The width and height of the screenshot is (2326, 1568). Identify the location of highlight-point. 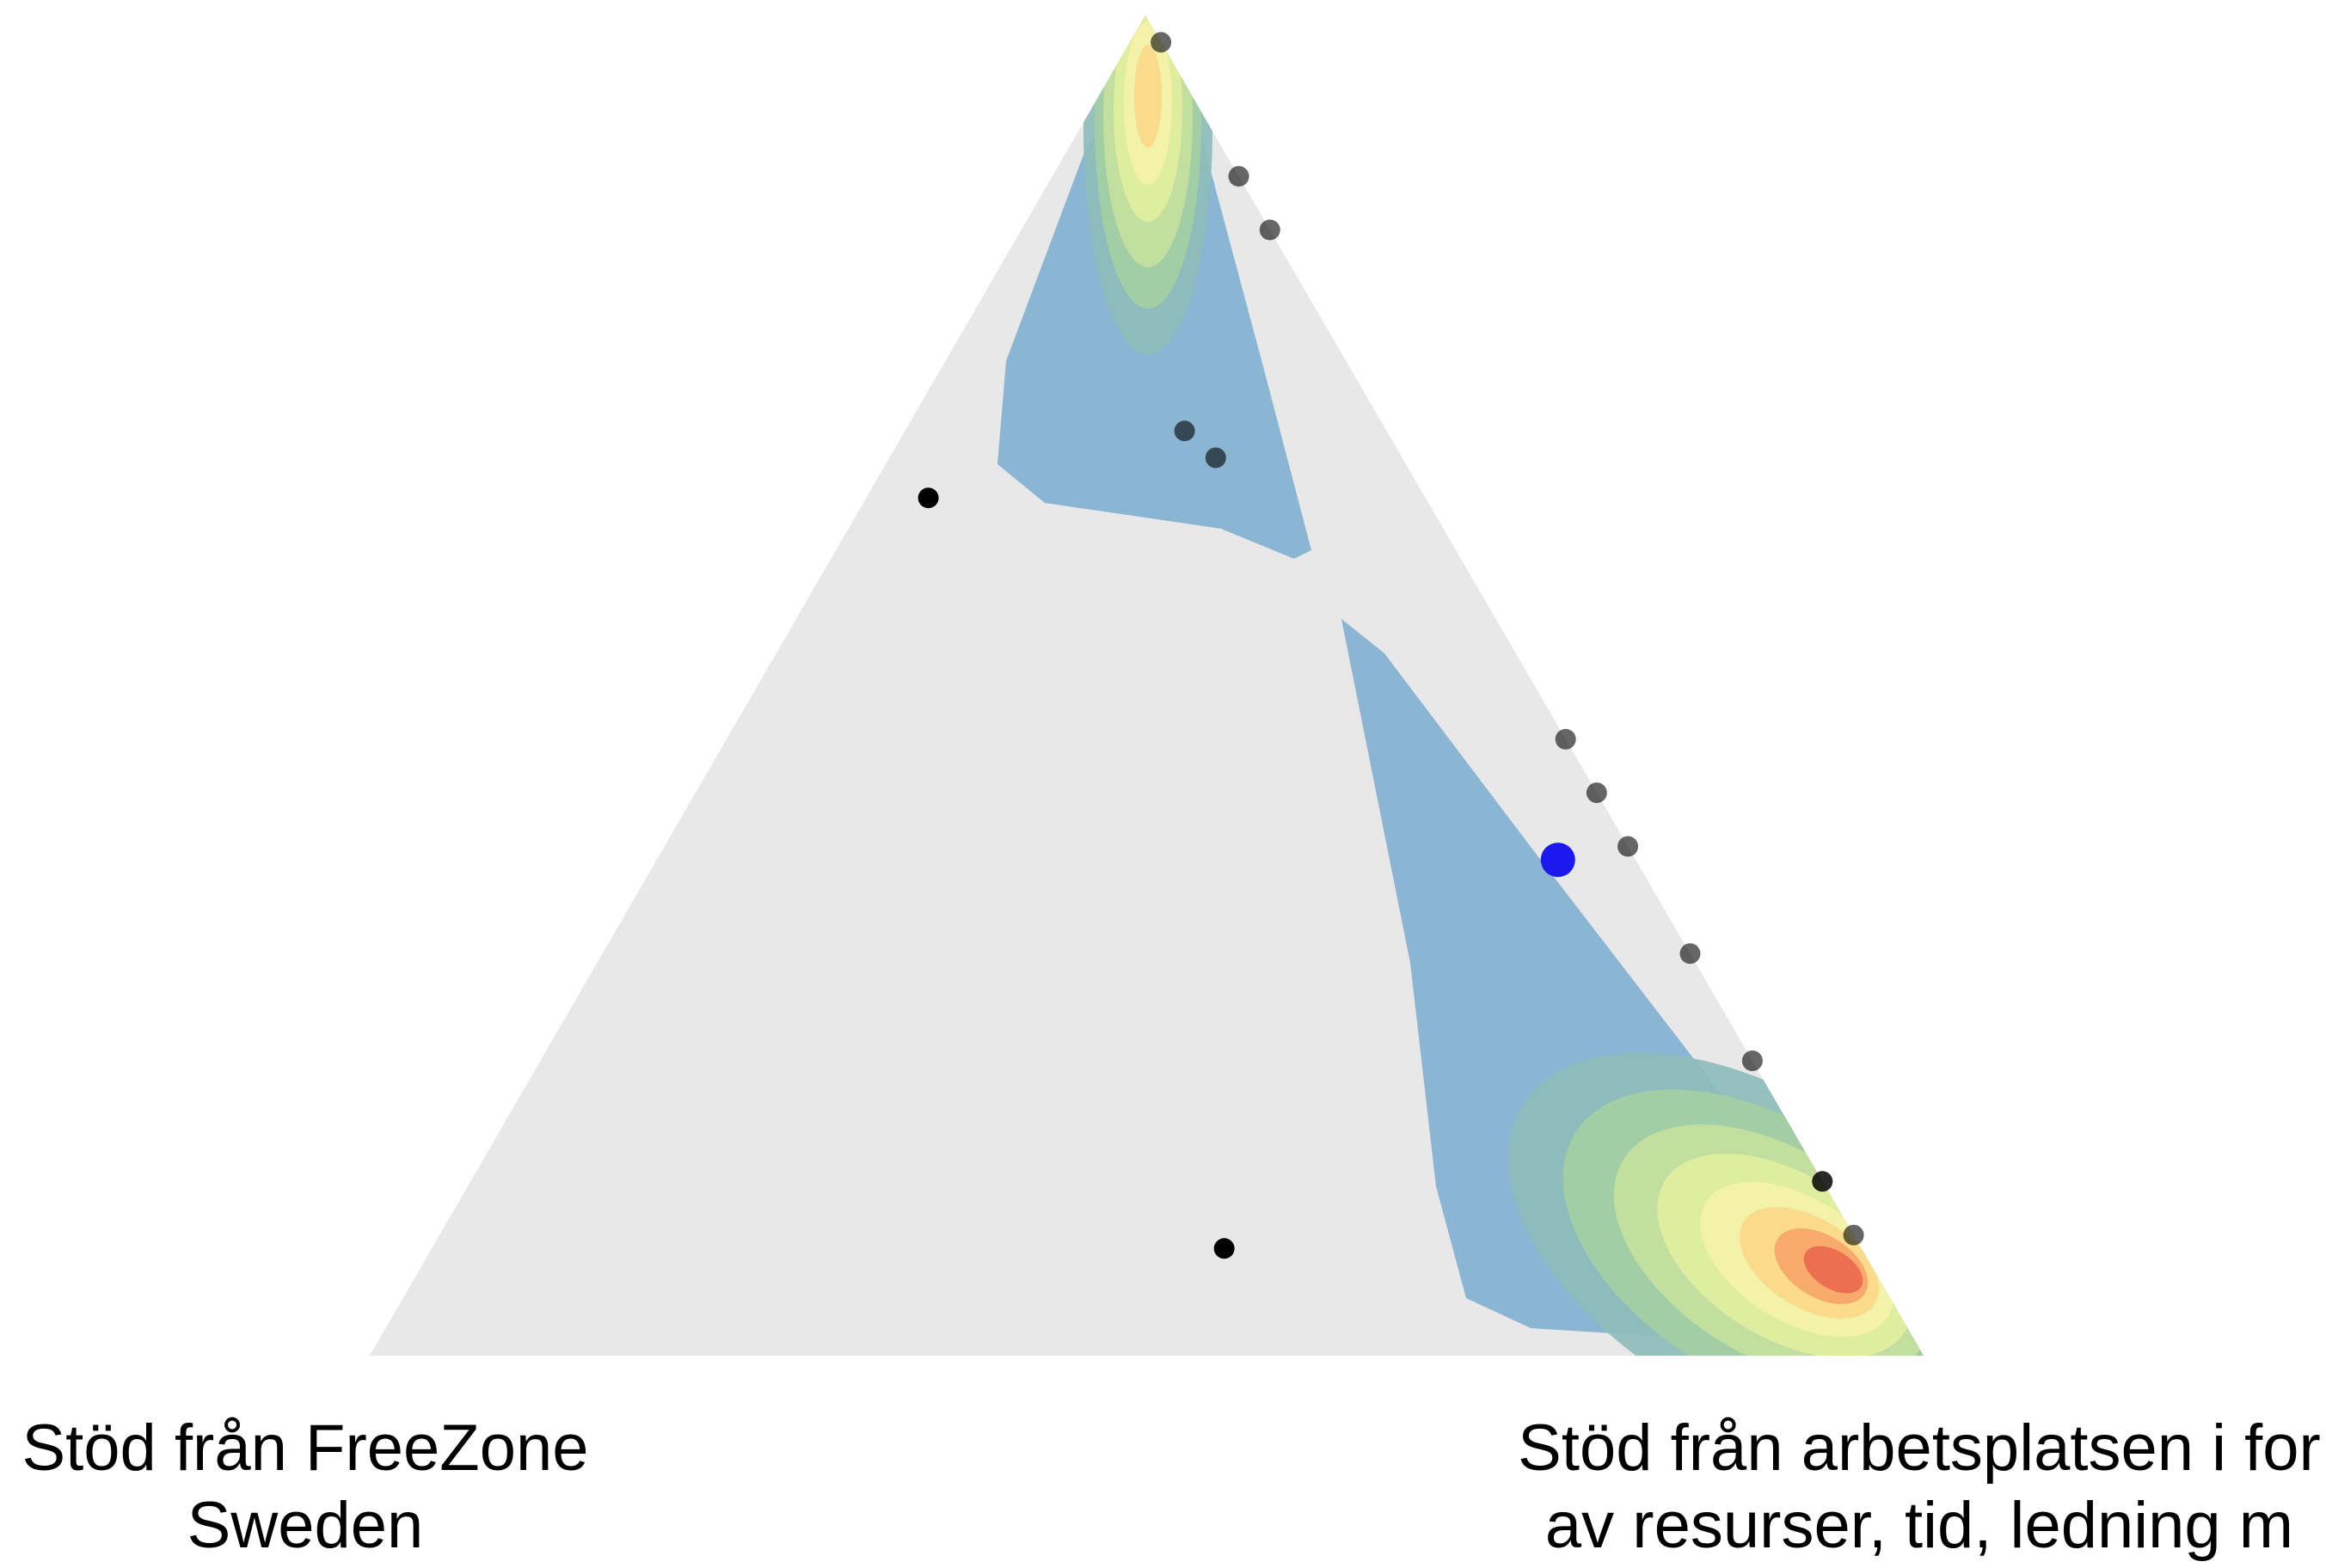
(1557, 860).